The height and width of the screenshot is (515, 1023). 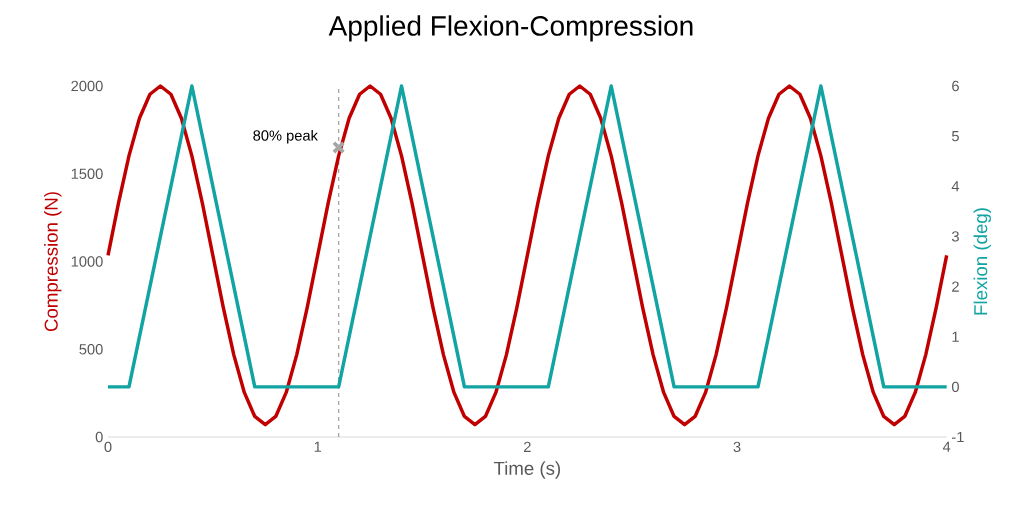 I want to click on y-tick-label: 2000, so click(x=87, y=86).